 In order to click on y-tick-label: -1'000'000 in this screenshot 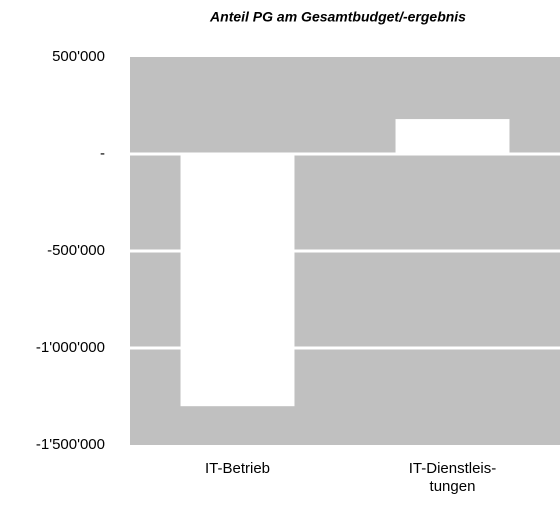, I will do `click(70, 347)`.